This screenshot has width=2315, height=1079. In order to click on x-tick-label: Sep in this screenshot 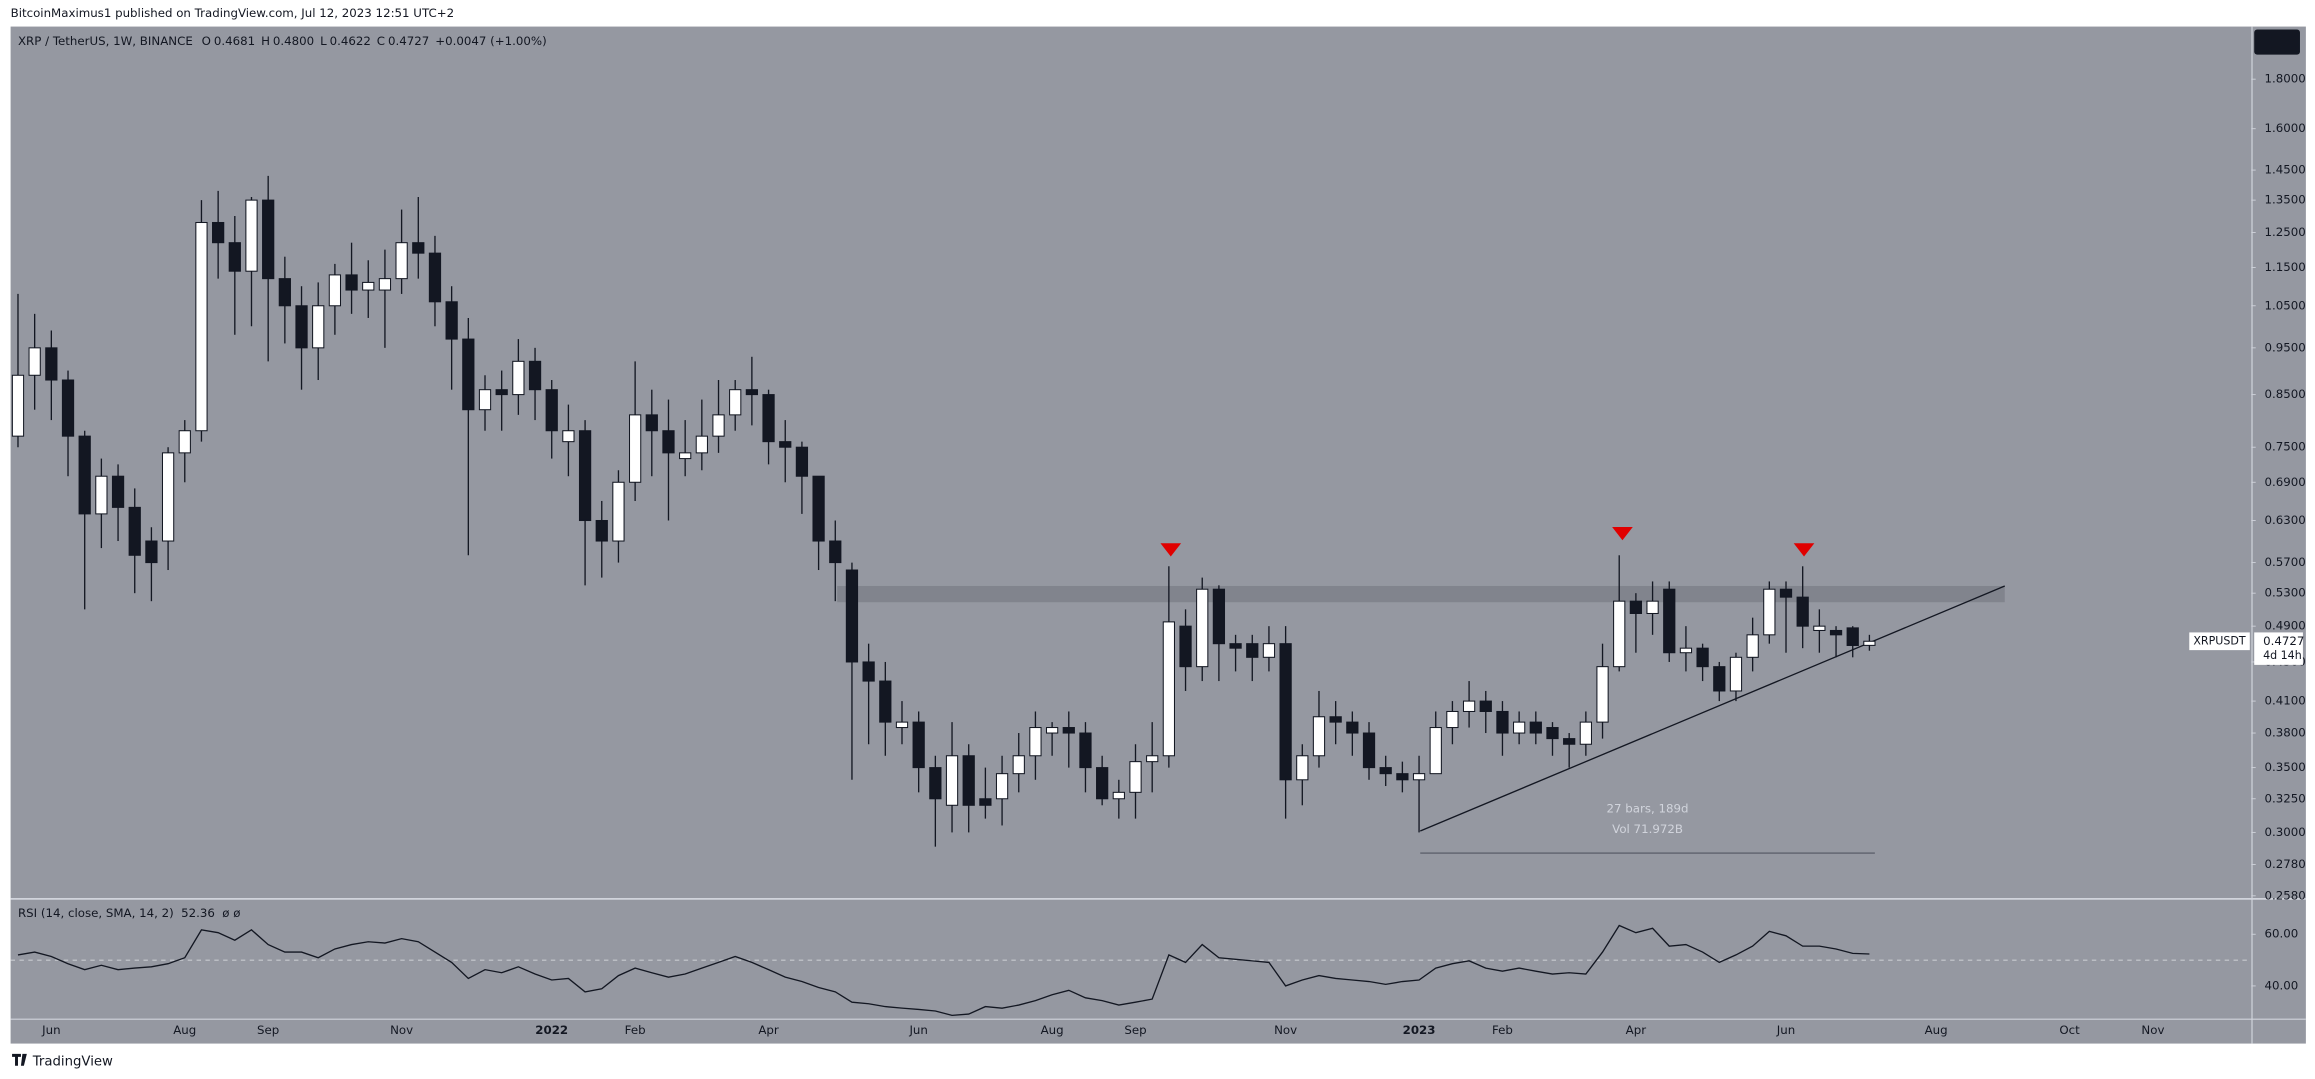, I will do `click(268, 1030)`.